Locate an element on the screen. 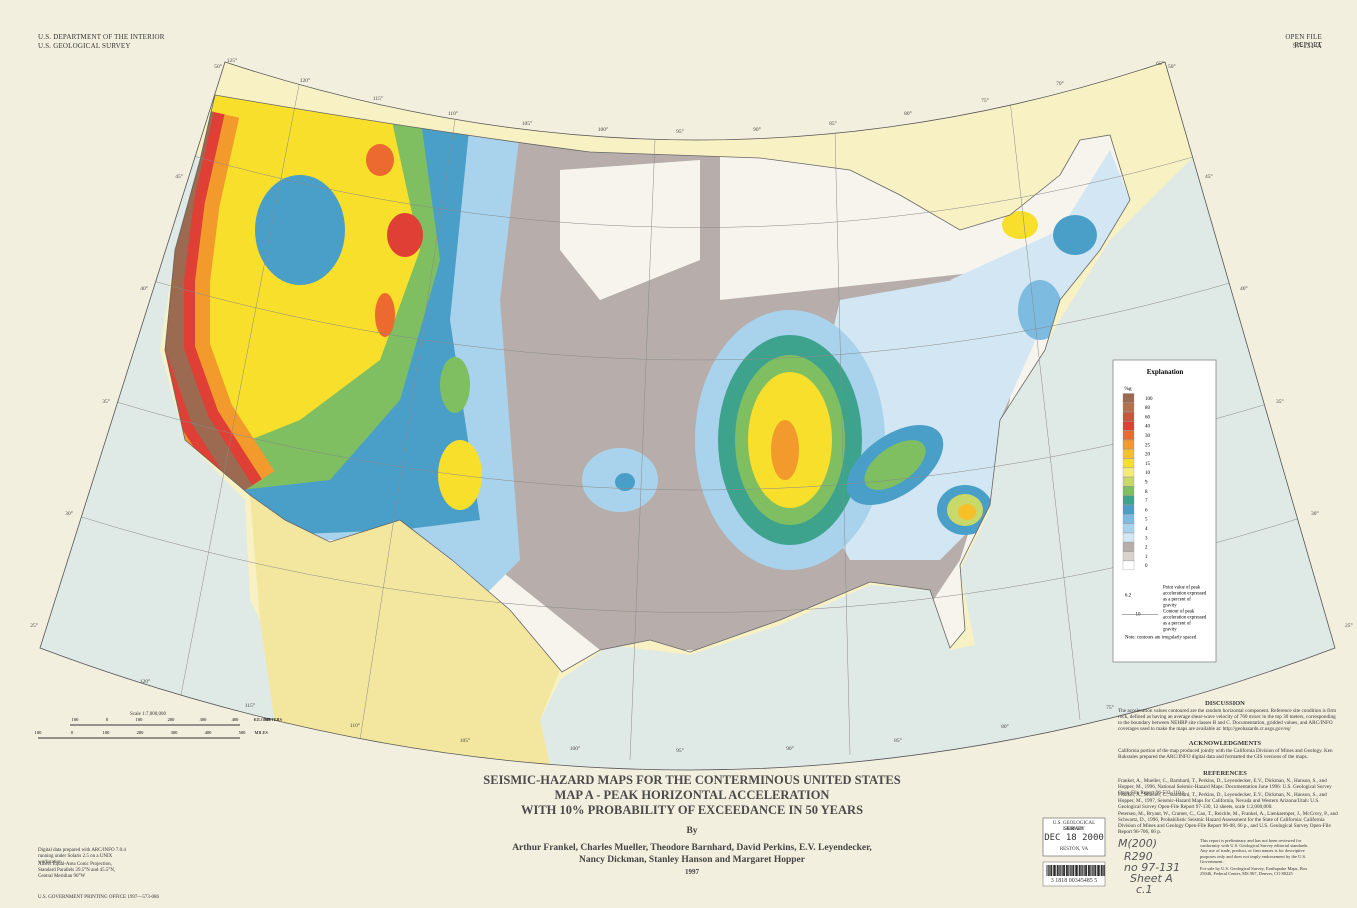 The height and width of the screenshot is (908, 1357). contour-sample: 10 is located at coordinates (1139, 615).